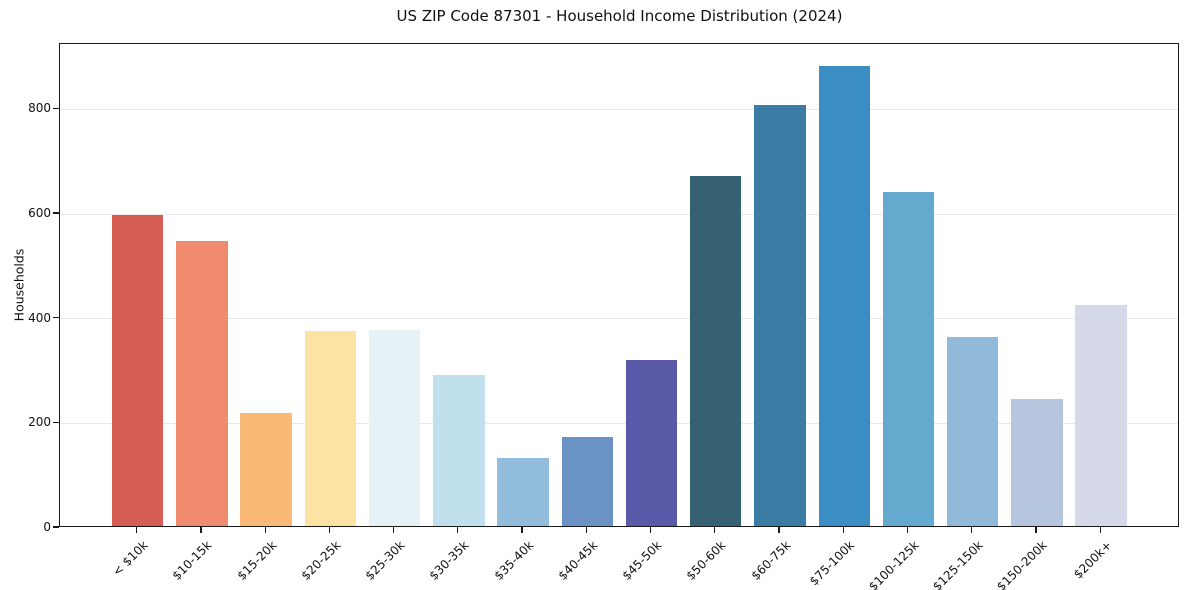  I want to click on bar-$45-50k, so click(651, 442).